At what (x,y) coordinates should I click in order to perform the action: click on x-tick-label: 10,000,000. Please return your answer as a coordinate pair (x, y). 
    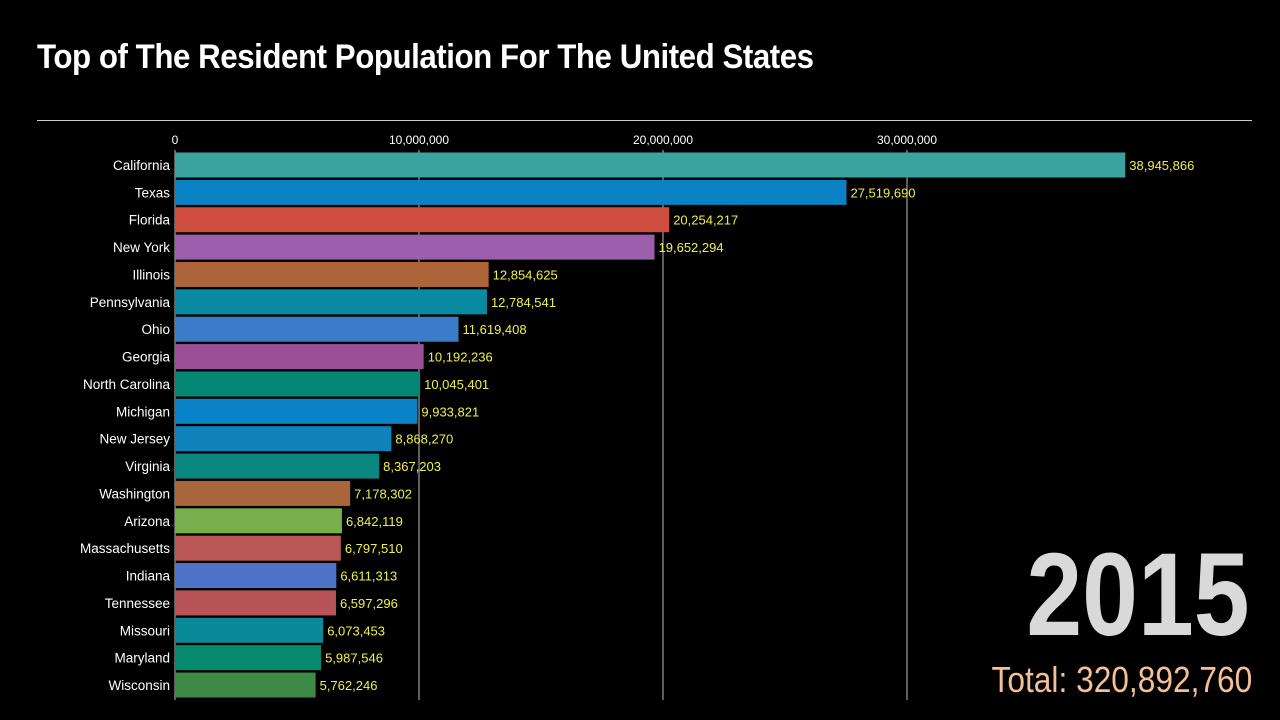
    Looking at the image, I should click on (419, 140).